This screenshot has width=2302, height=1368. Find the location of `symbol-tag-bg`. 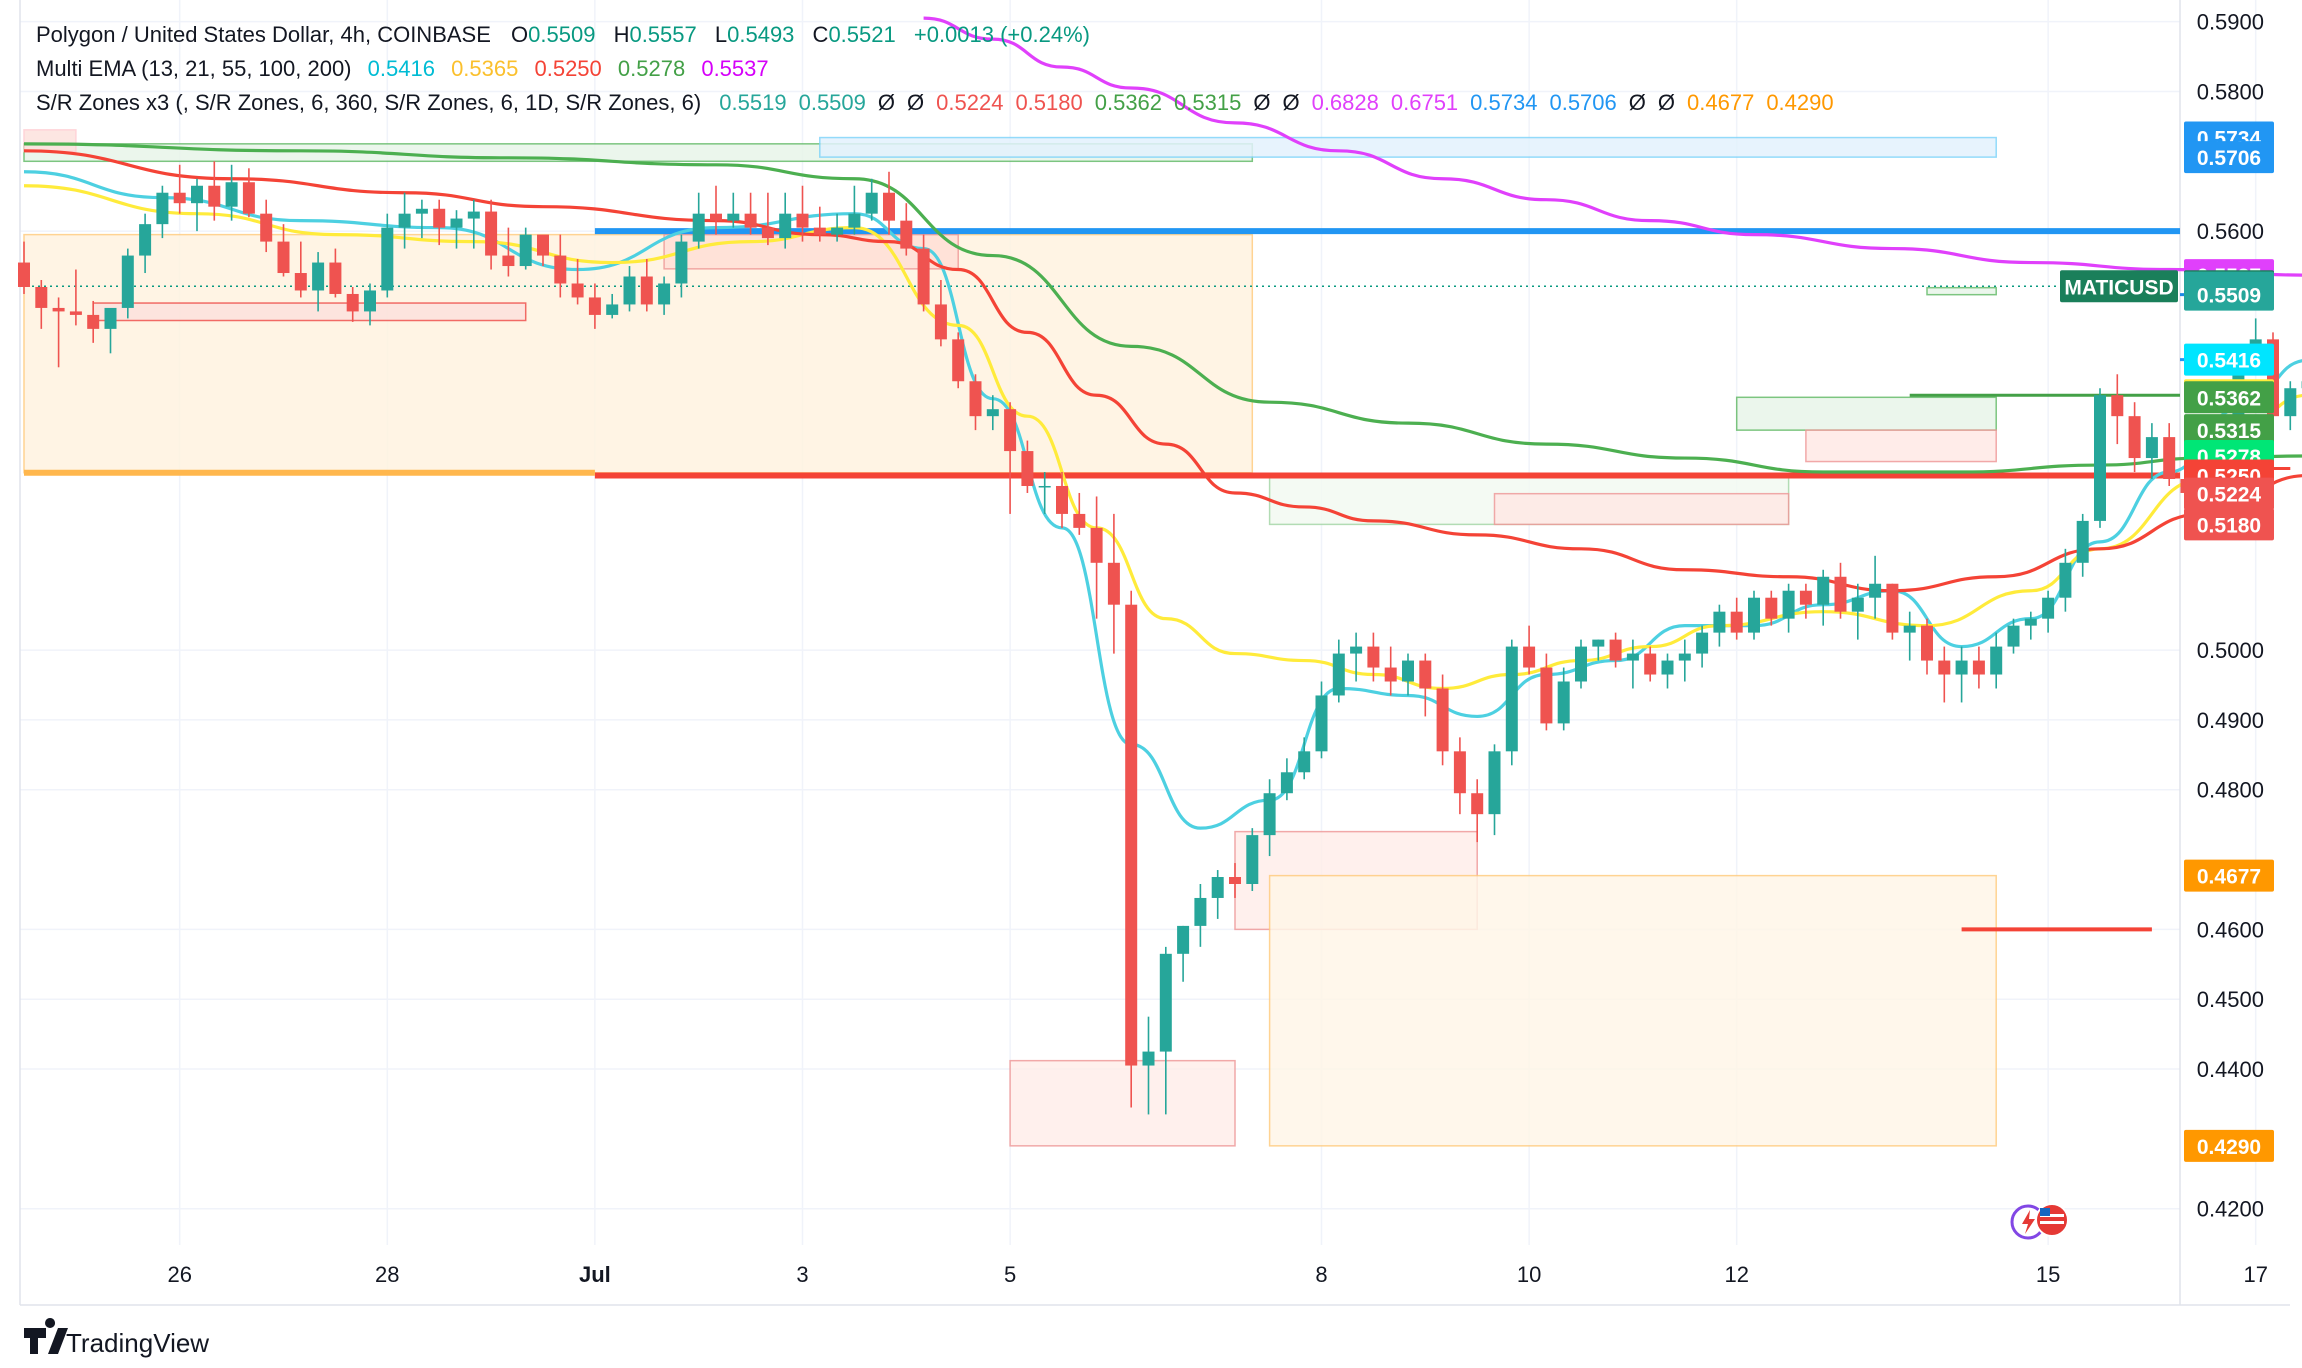

symbol-tag-bg is located at coordinates (2119, 286).